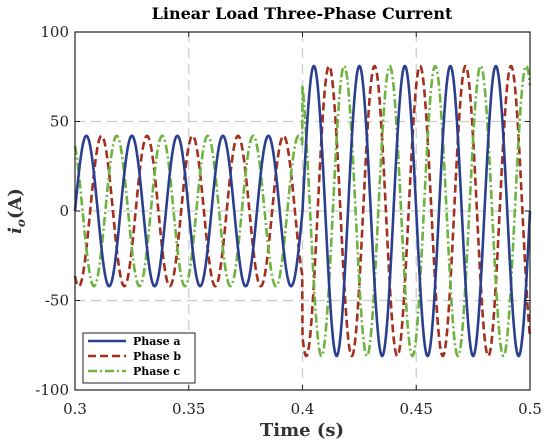 The width and height of the screenshot is (550, 445). I want to click on y-axis-label: io(A), so click(16, 211).